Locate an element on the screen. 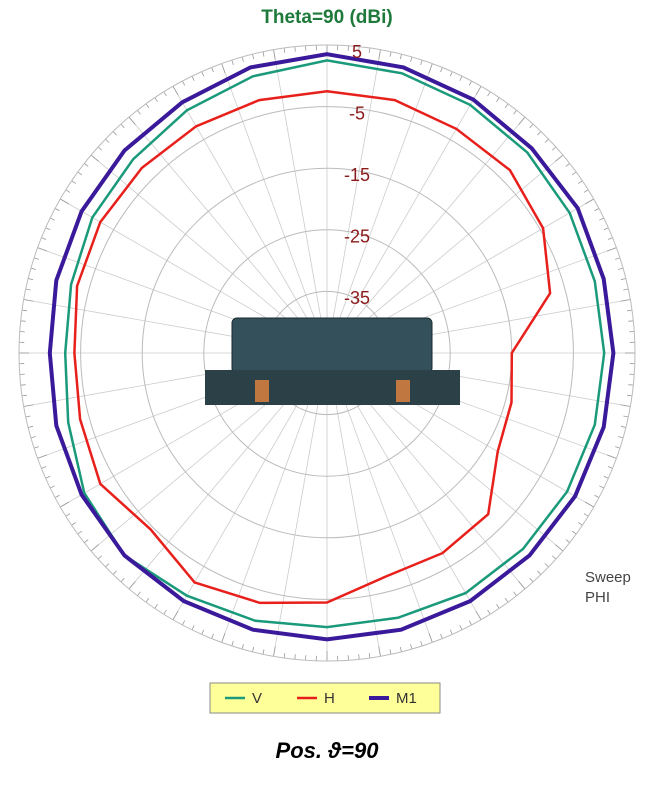 Image resolution: width=652 pixels, height=786 pixels. legend-label: V is located at coordinates (257, 698).